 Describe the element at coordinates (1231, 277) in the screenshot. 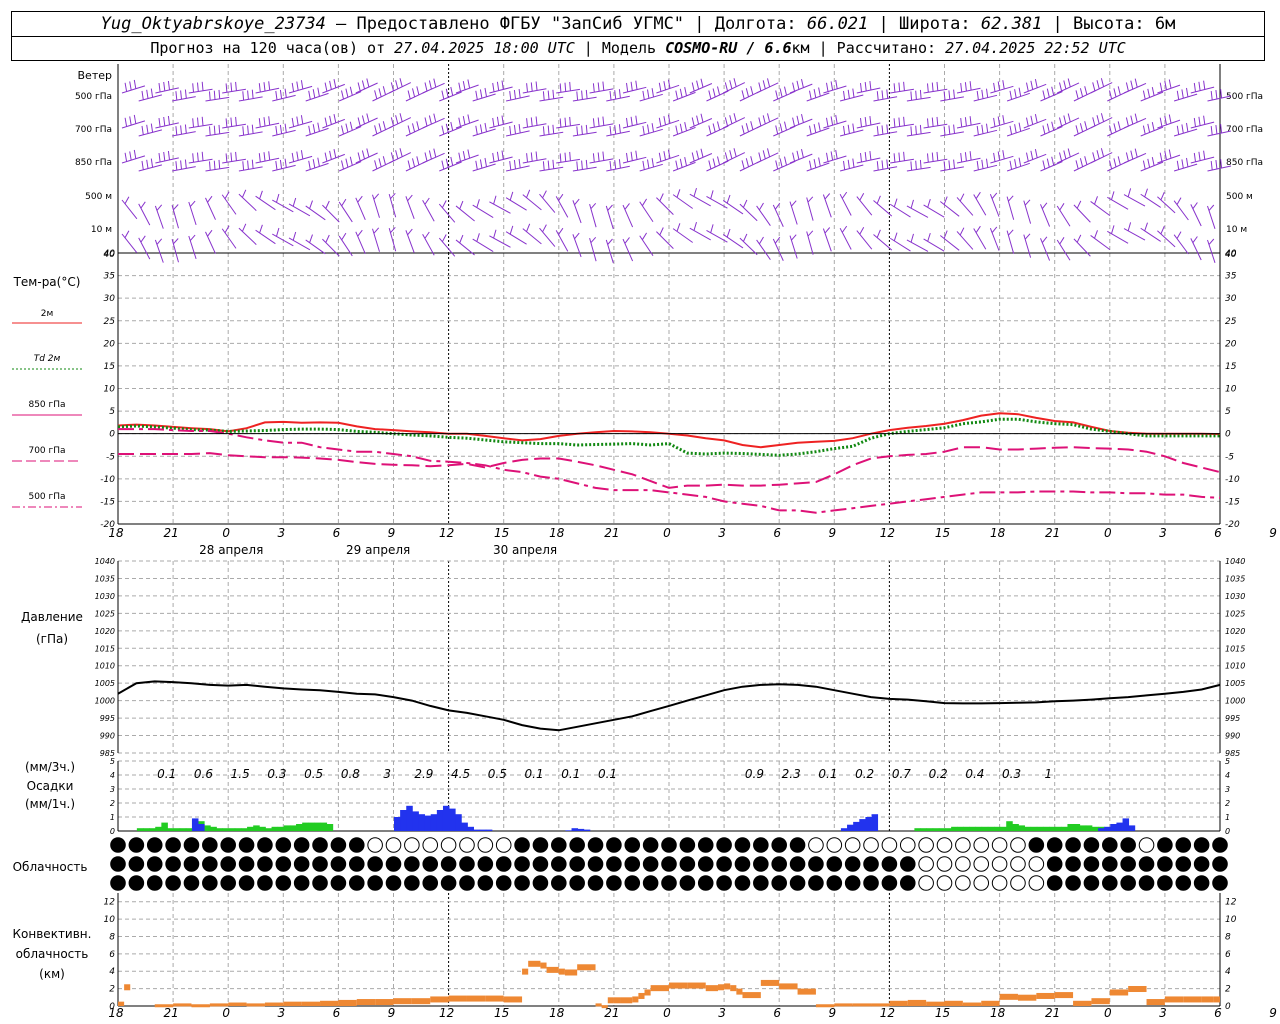

I see `y-tick-label-right: 35` at that location.